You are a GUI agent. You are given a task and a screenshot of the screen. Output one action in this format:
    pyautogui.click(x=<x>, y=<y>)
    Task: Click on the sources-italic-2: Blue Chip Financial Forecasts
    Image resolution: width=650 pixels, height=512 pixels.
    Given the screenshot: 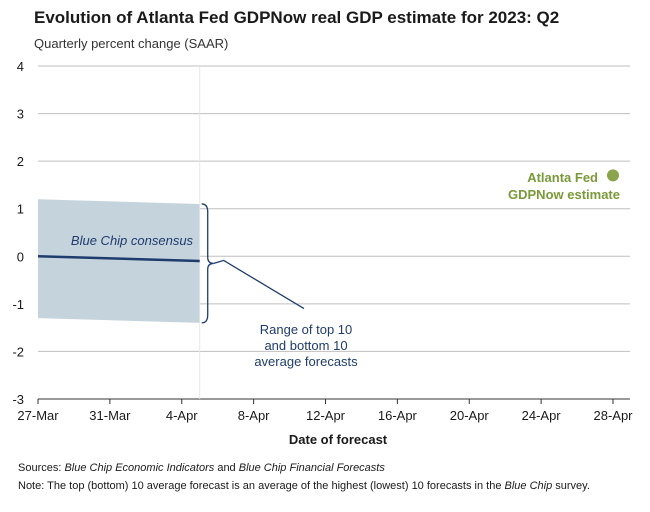 What is the action you would take?
    pyautogui.click(x=311, y=468)
    